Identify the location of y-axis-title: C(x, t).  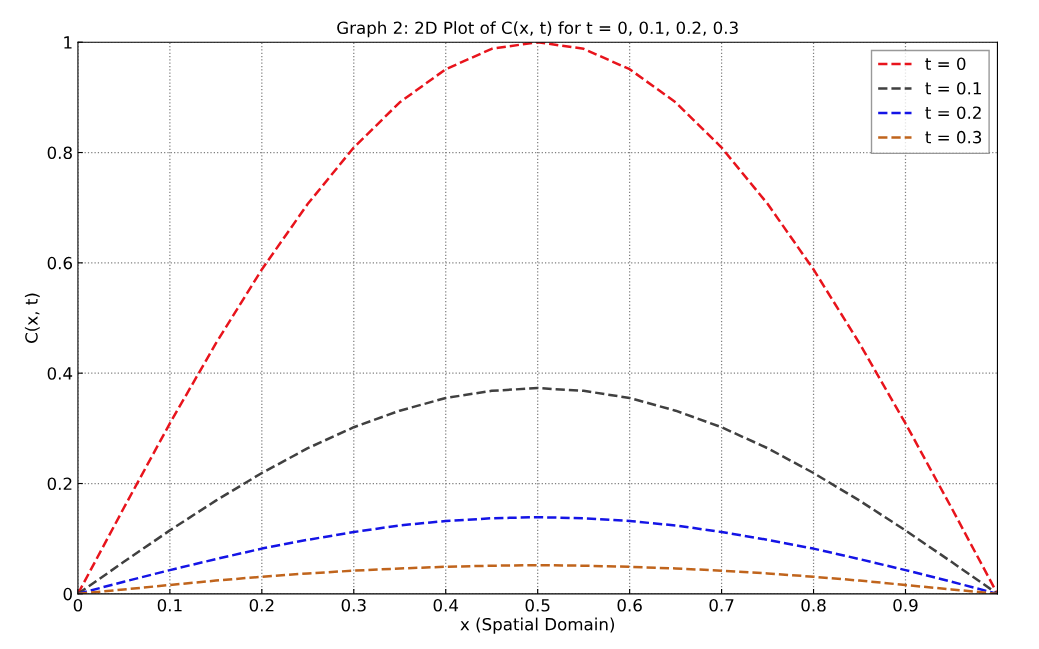
(32, 318).